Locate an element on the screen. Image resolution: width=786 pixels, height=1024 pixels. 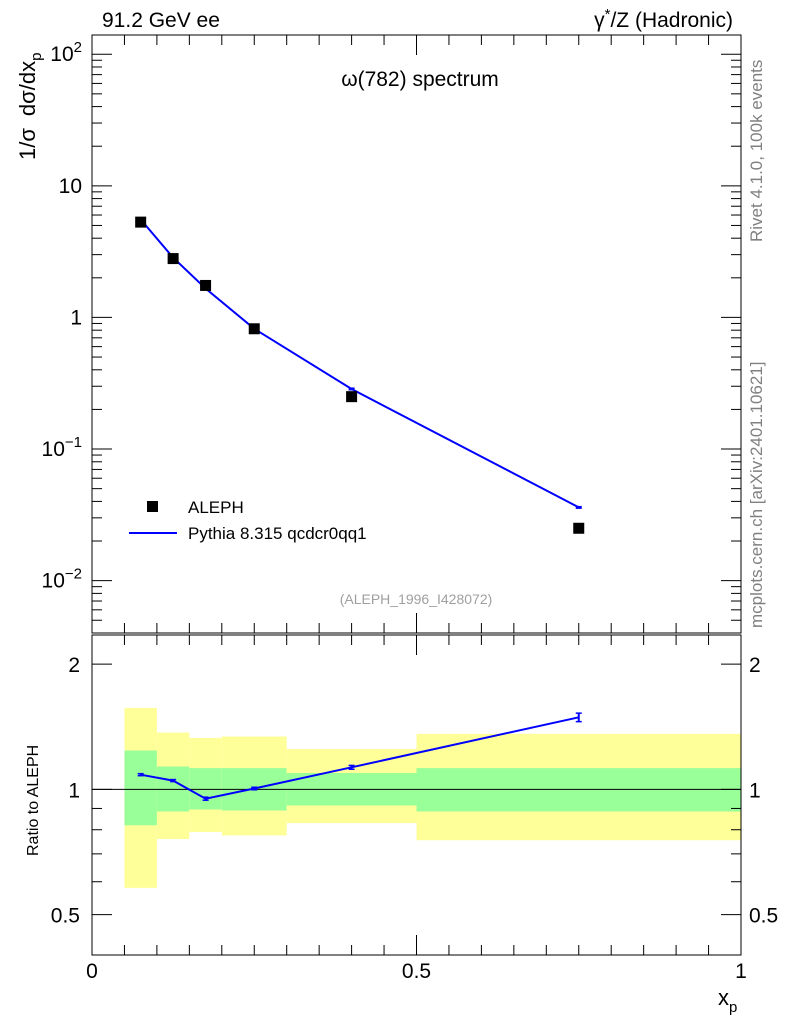
ratio-data-marks is located at coordinates (359, 756).